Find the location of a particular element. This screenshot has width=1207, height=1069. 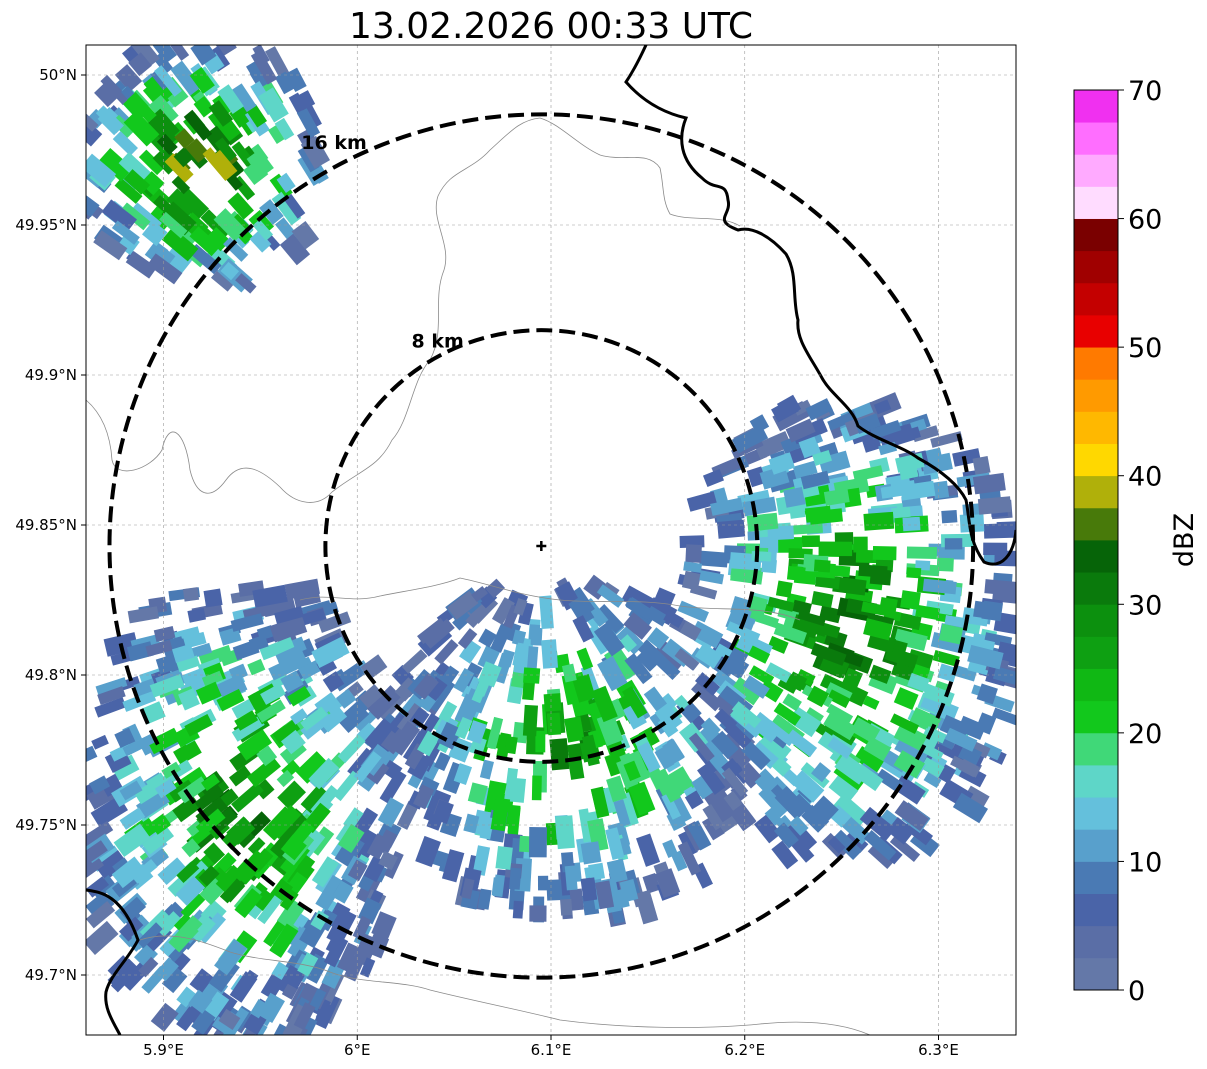

colorbar-tick-label: 0 is located at coordinates (1136, 991).